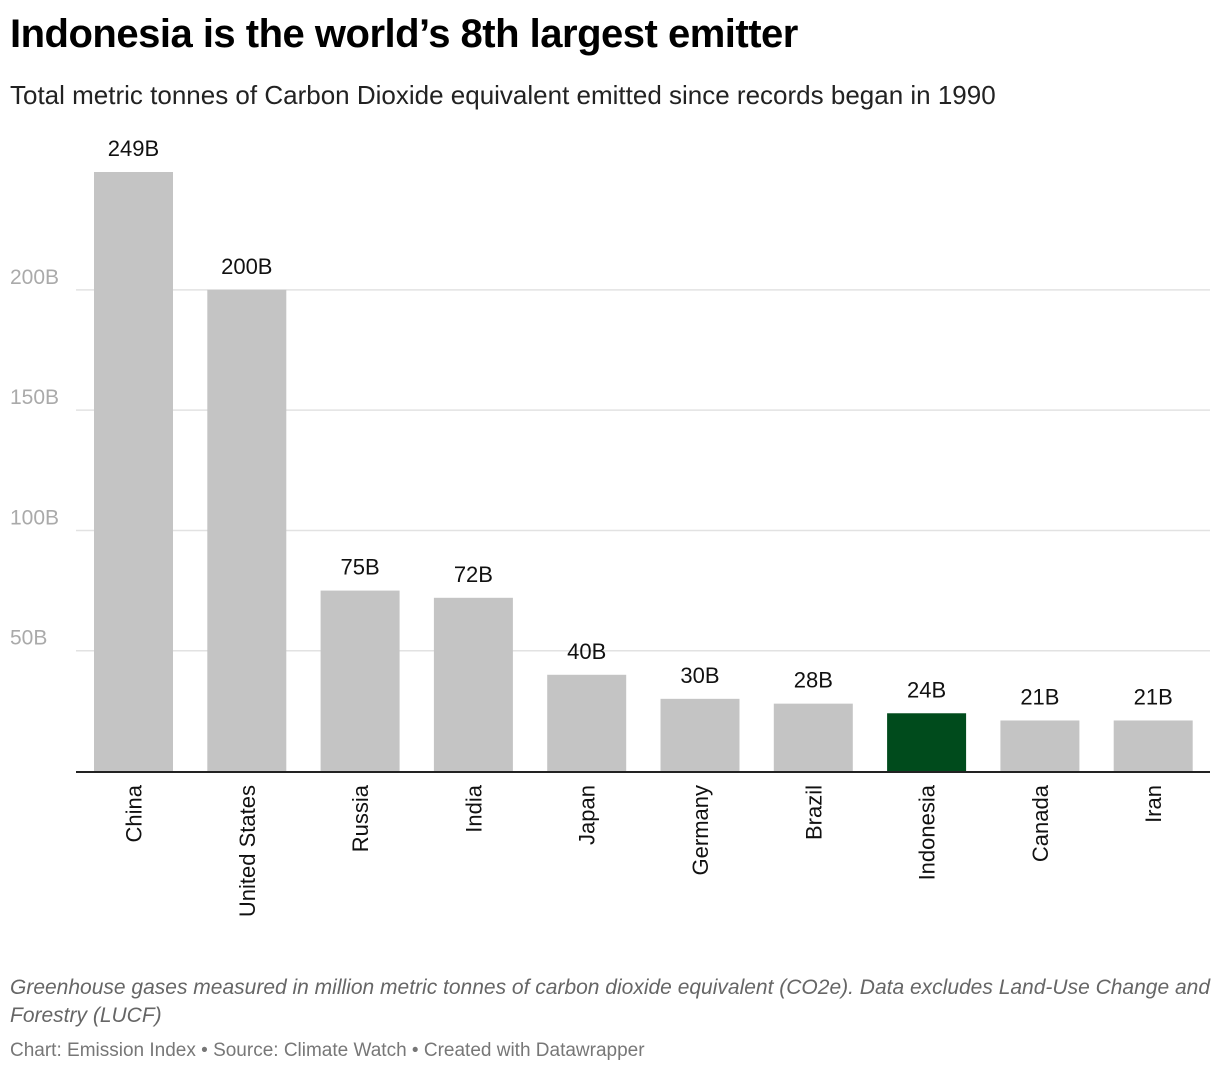  I want to click on x-tick-label: Indonesia, so click(927, 832).